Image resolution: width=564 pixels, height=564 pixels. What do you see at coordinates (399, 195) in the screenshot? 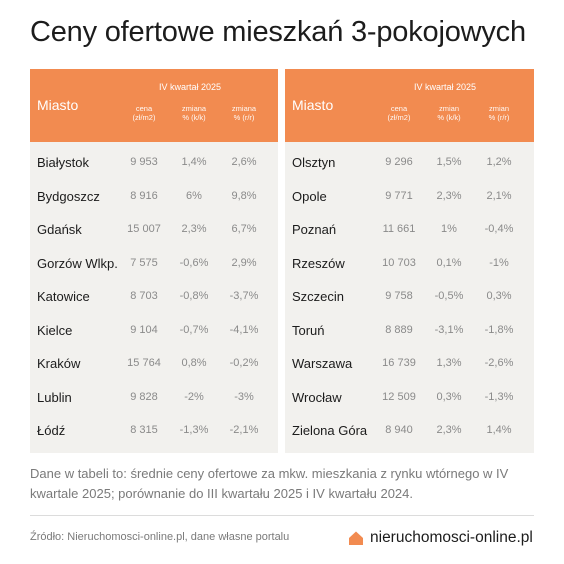
I see `price-value: 9 771` at bounding box center [399, 195].